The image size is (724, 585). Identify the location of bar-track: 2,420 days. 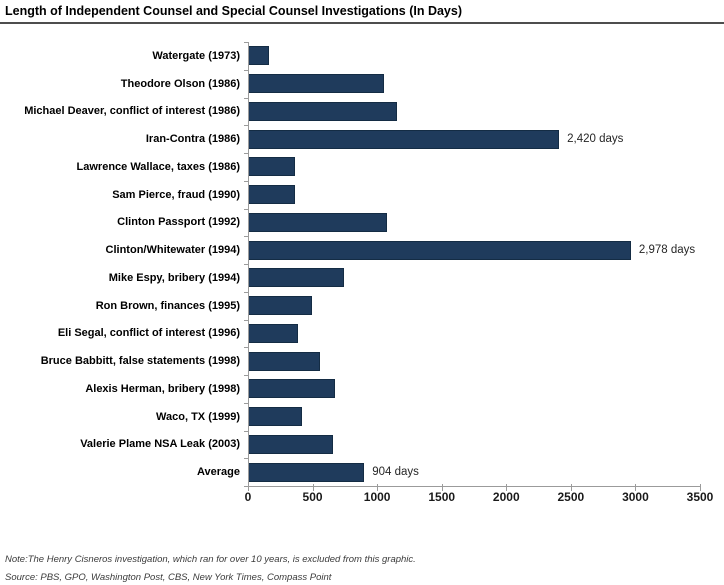
(473, 139).